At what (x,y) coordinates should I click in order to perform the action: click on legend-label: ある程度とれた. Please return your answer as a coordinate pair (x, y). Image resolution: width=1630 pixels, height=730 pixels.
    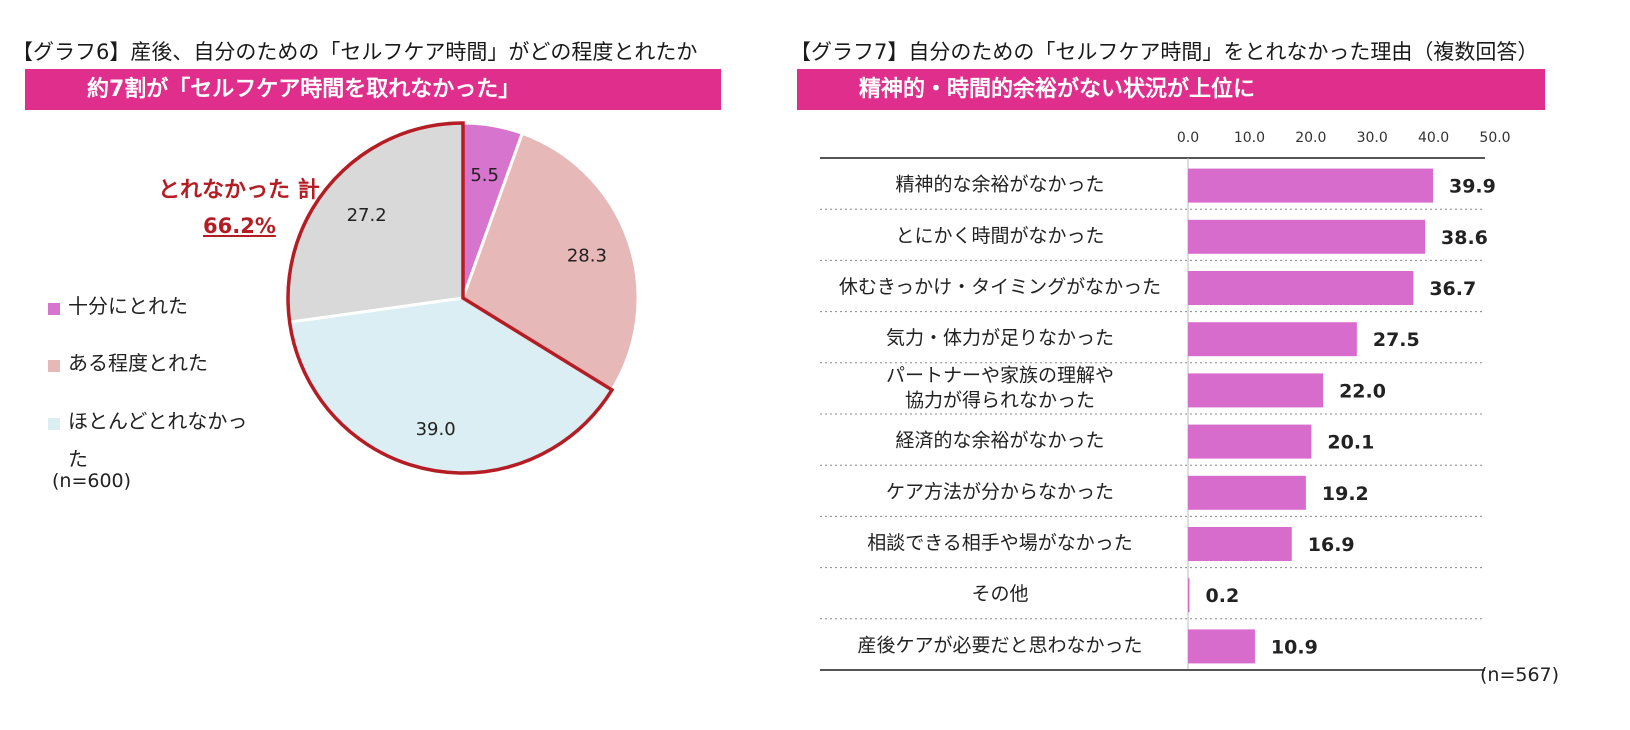
    Looking at the image, I should click on (138, 363).